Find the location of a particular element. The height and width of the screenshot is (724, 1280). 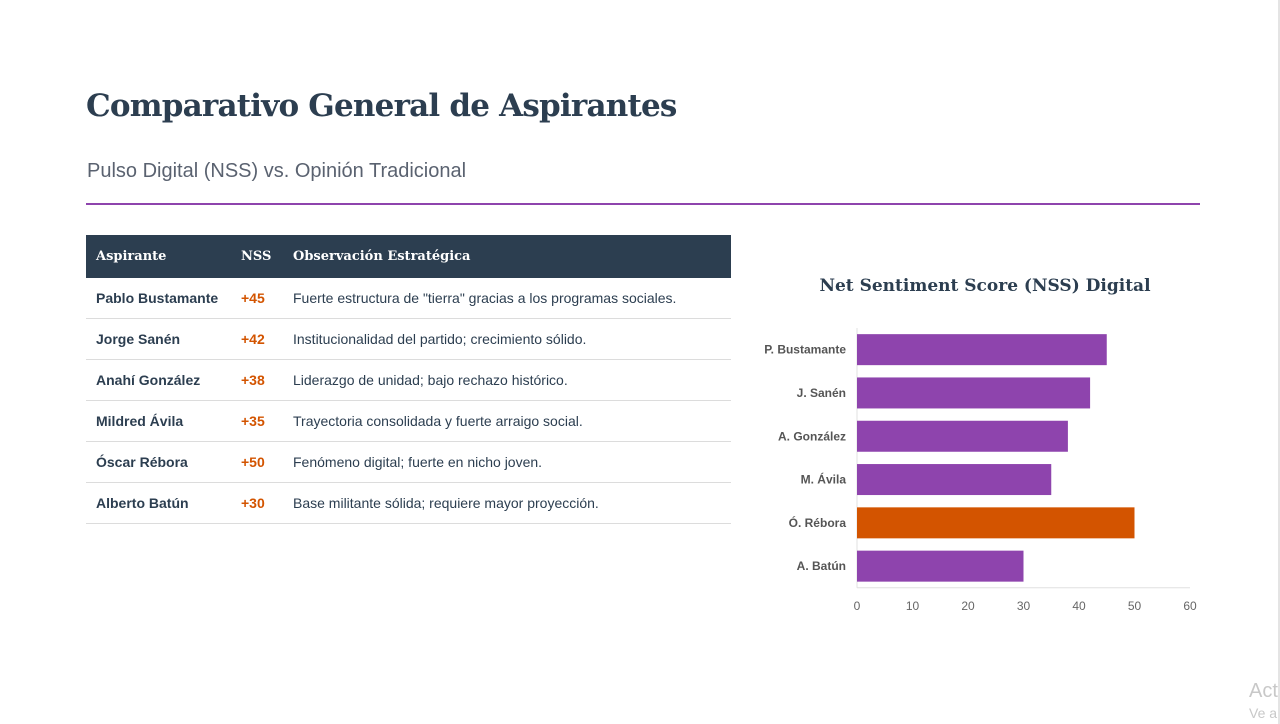

cell-obs: Fenómeno digital; fuerte en nicho joven. is located at coordinates (507, 462).